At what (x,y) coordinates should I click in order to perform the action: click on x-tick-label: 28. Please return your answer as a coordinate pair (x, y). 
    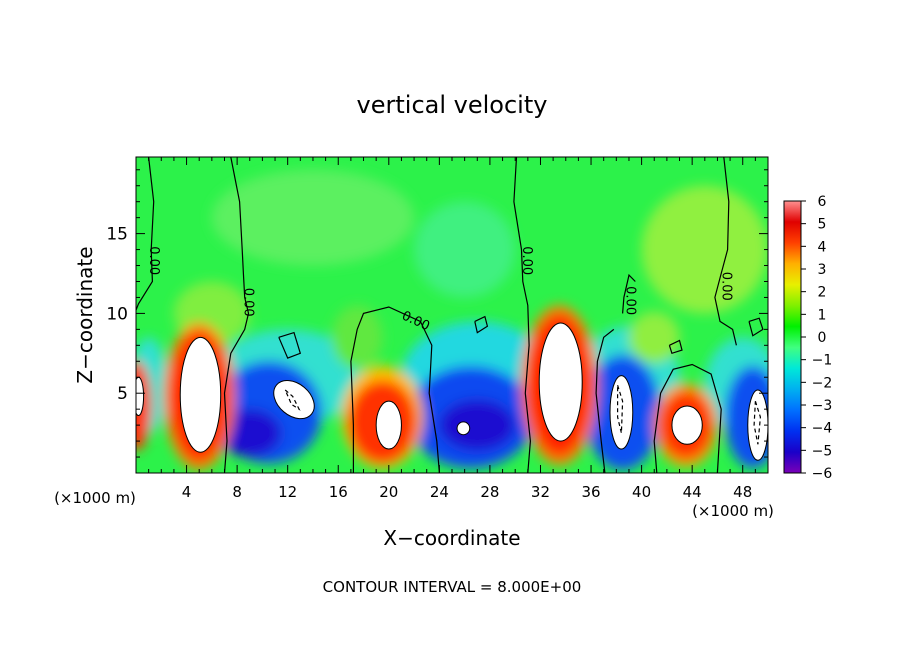
    Looking at the image, I should click on (489, 492).